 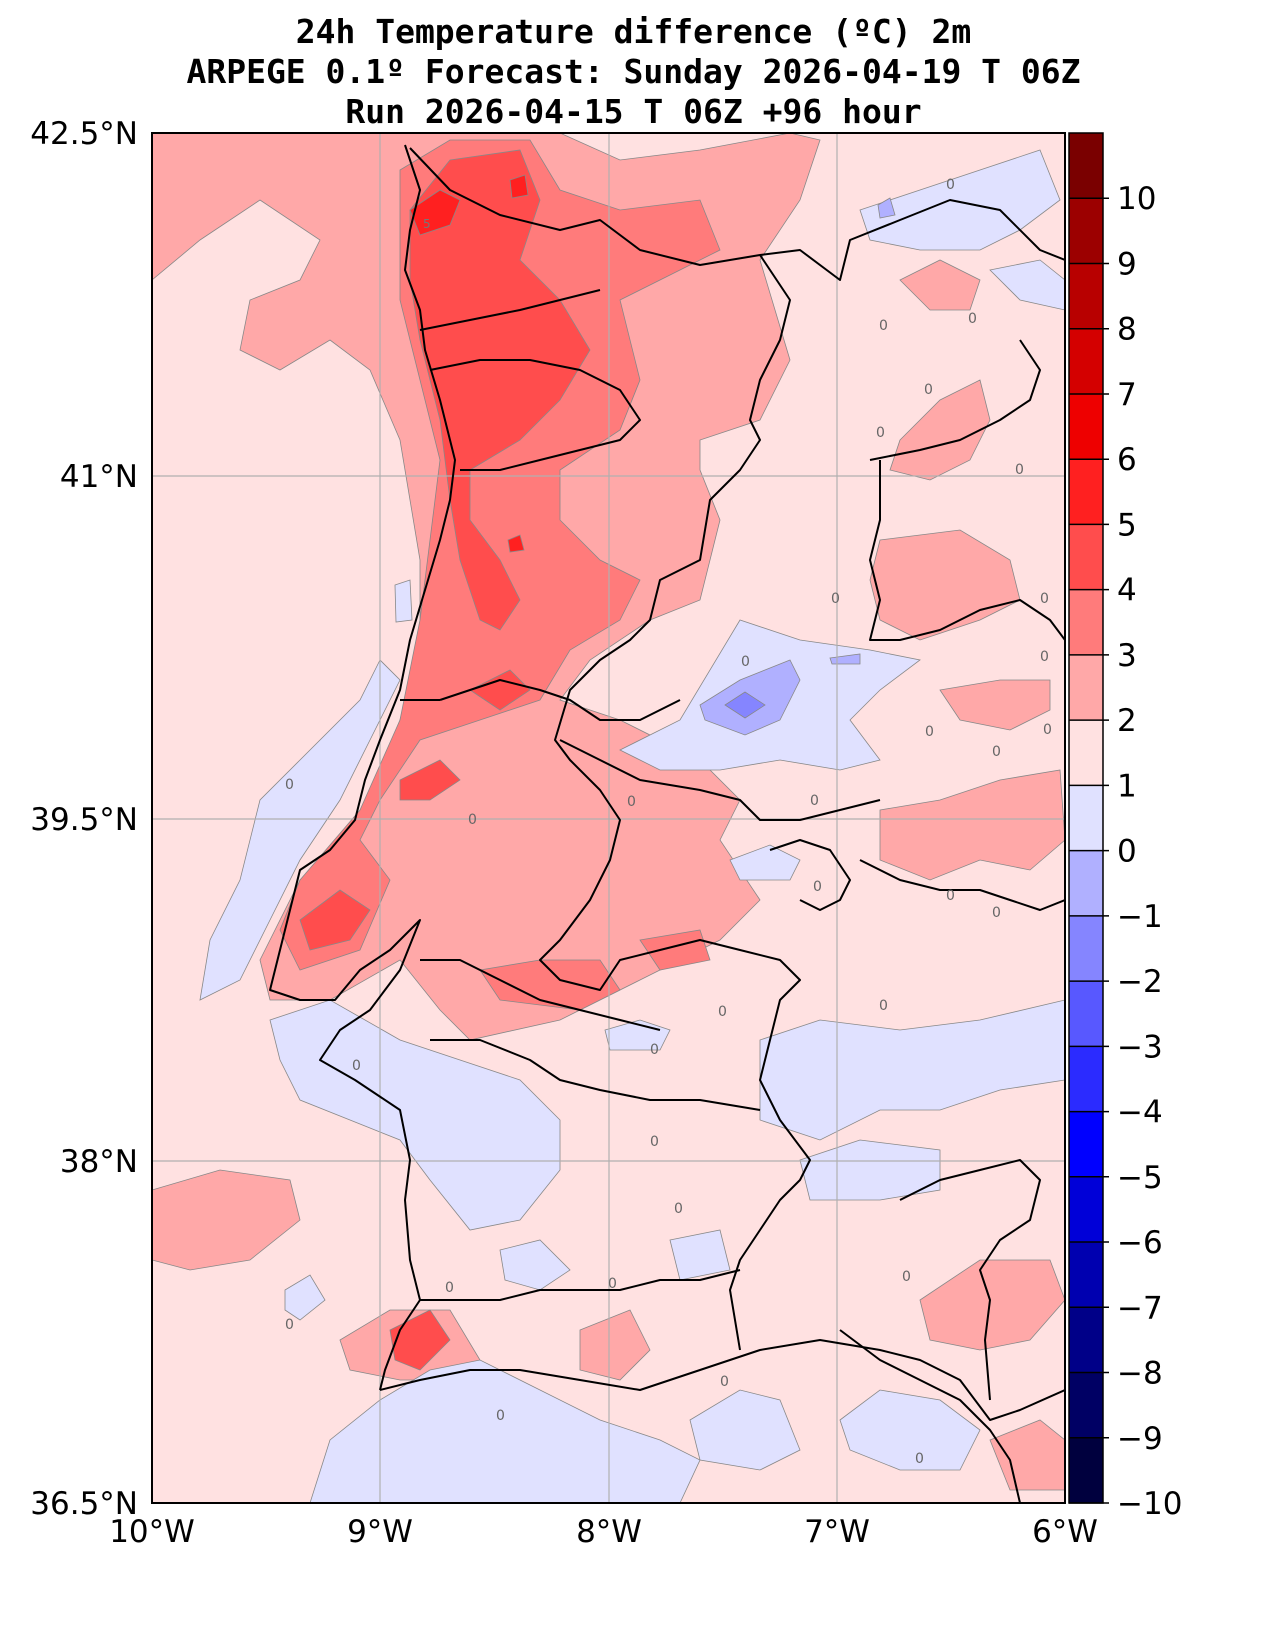 I want to click on colorbar-tick-label: −6, so click(x=1140, y=1243).